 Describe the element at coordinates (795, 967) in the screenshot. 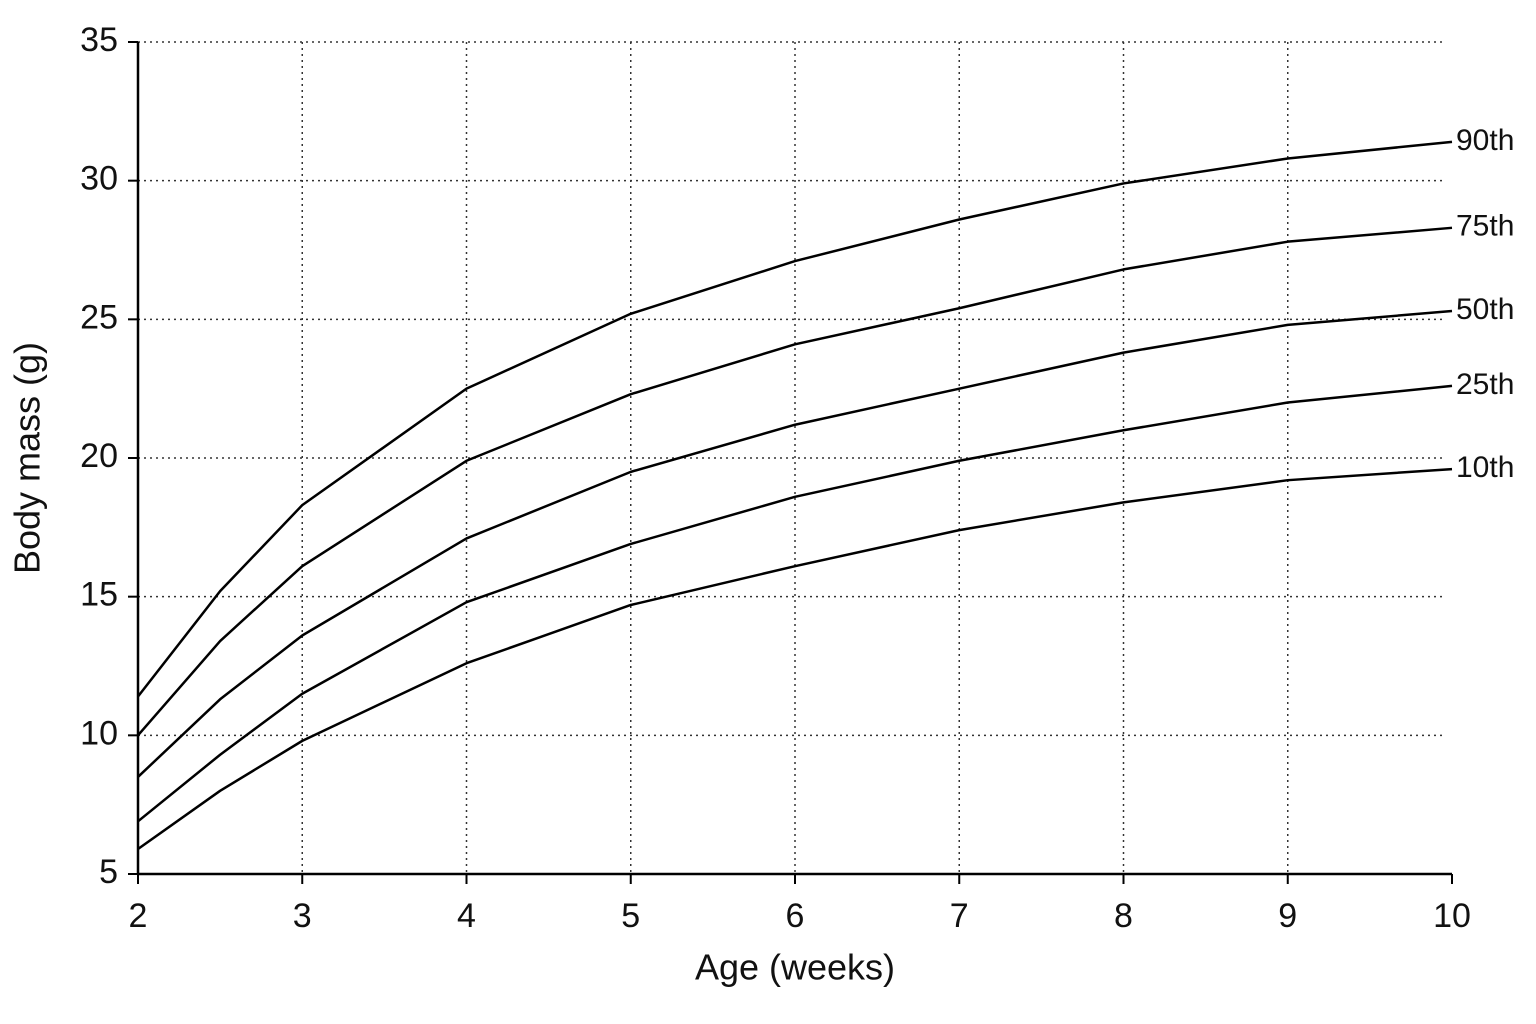

I see `x-axis-title: Age (weeks)` at that location.